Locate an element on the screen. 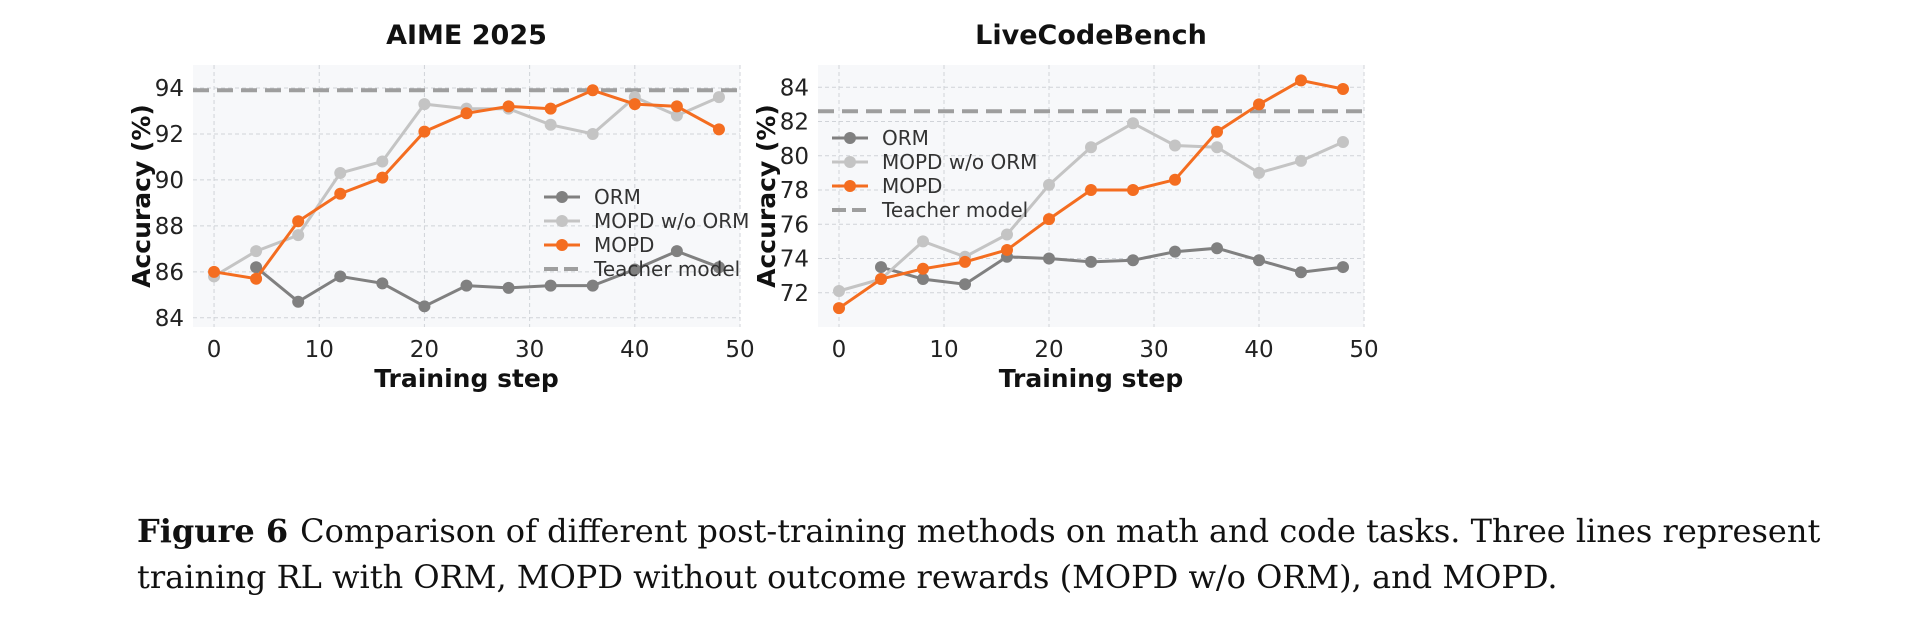 The width and height of the screenshot is (1914, 630). y-tick-label: 72 is located at coordinates (794, 294).